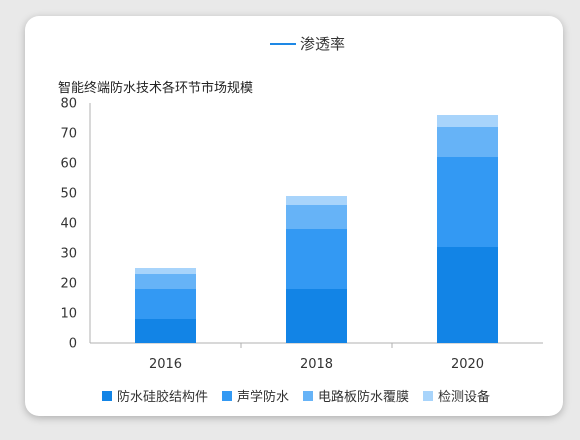 This screenshot has width=580, height=440. Describe the element at coordinates (68, 224) in the screenshot. I see `y-tick-label: 40` at that location.